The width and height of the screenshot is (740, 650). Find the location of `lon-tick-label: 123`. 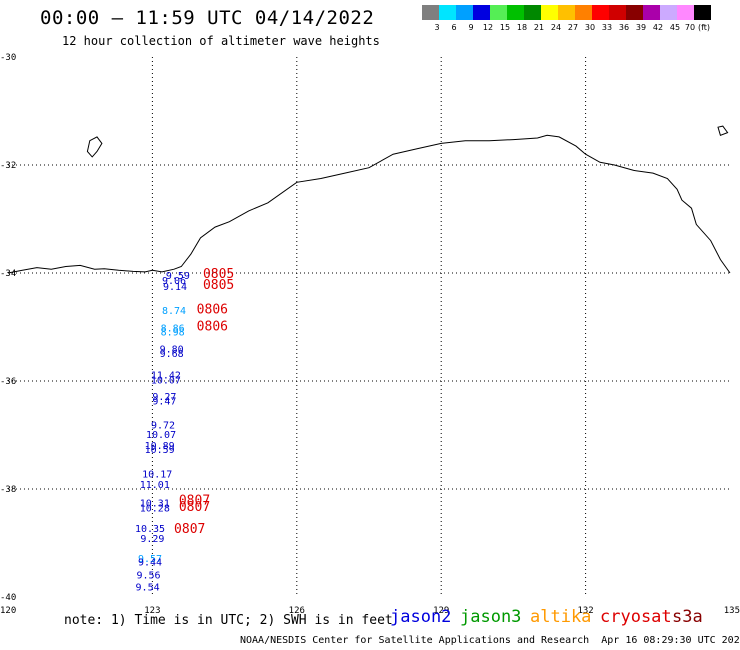

lon-tick-label: 123 is located at coordinates (152, 611).